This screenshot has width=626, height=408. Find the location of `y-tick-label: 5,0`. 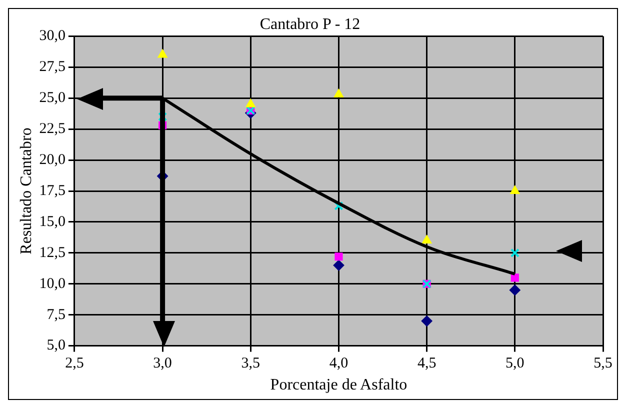

y-tick-label: 5,0 is located at coordinates (56, 346).